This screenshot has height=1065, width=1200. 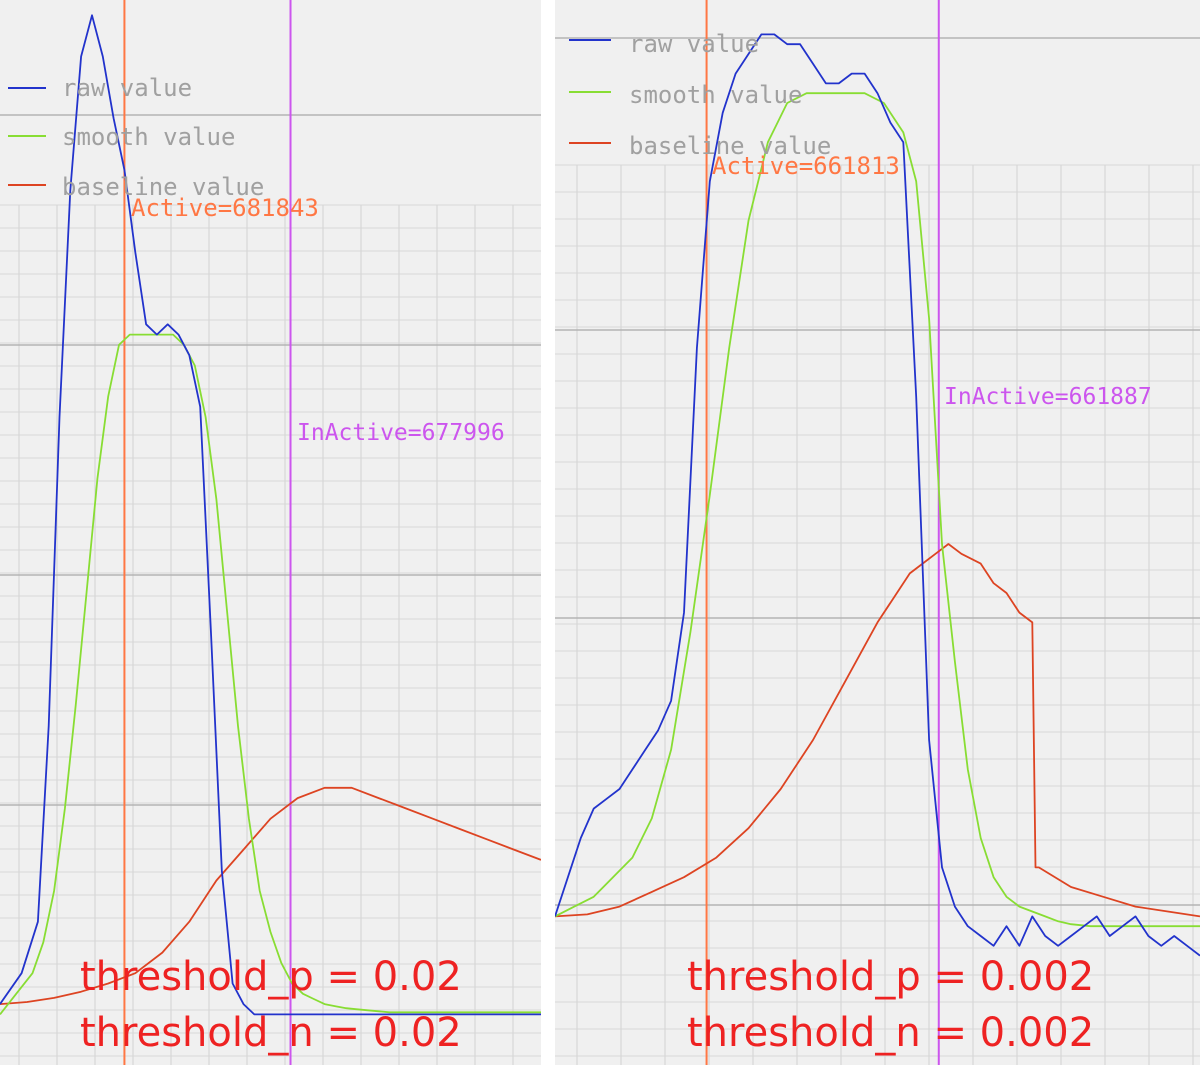 What do you see at coordinates (548, 532) in the screenshot?
I see `panel-divider` at bounding box center [548, 532].